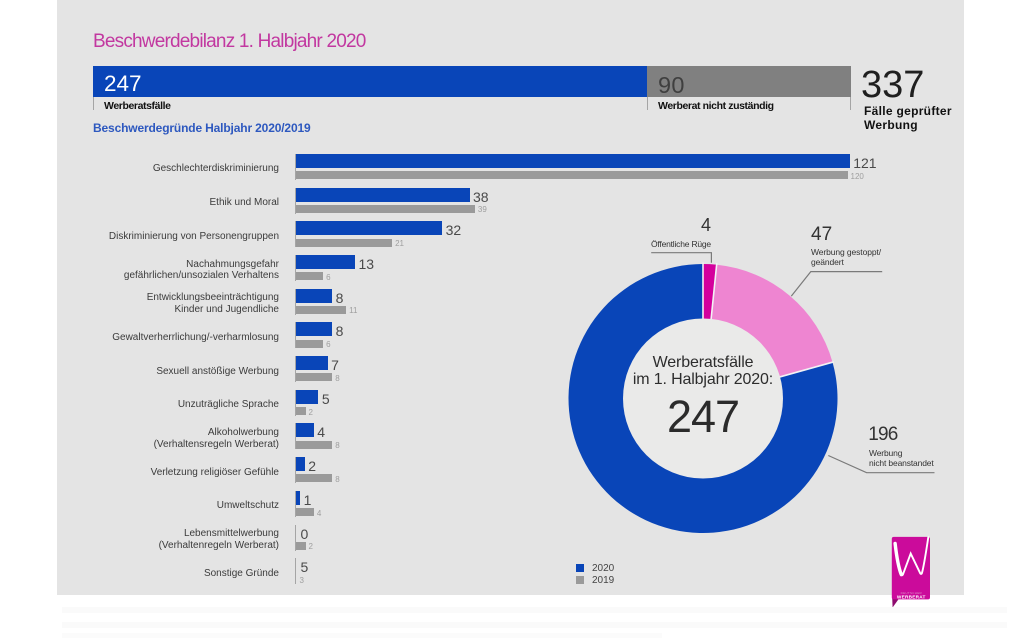 This screenshot has height=640, width=1024. I want to click on svg-text: WERBERAT, so click(911, 597).